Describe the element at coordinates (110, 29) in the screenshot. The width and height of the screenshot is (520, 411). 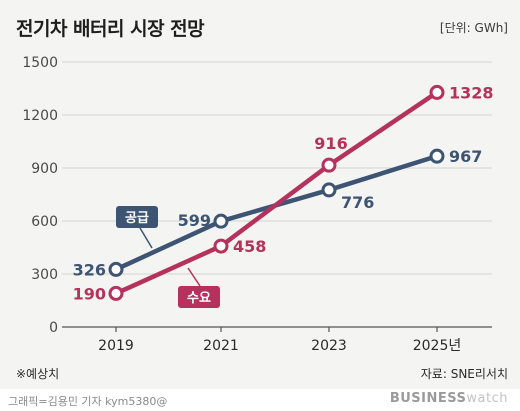
I see `chart-title: 전기차 배터리 시장 전망` at that location.